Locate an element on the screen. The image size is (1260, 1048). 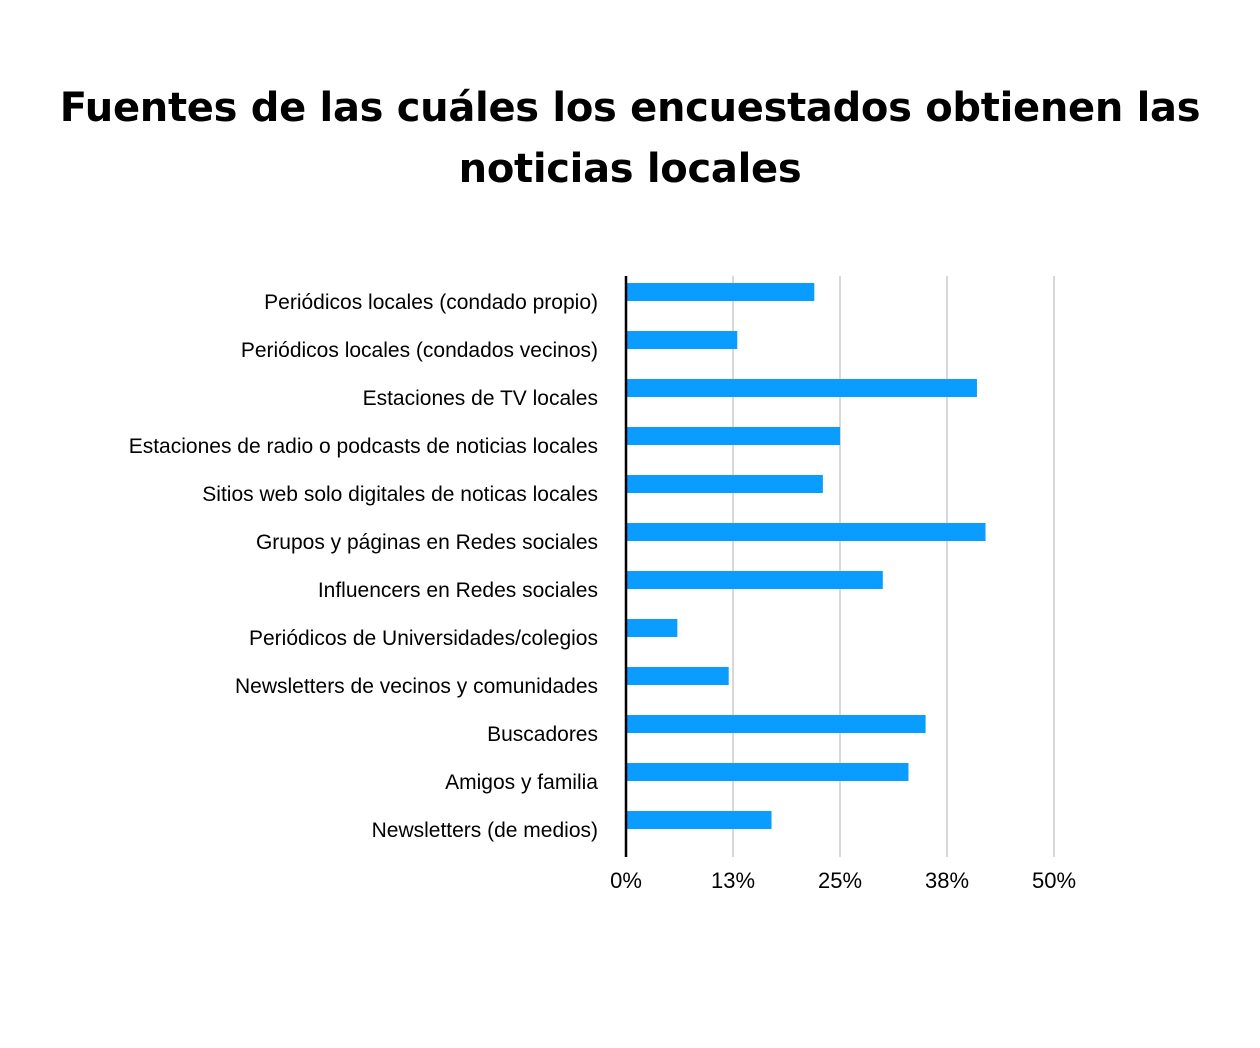
category-label: Periódicos locales (condados vecinos) is located at coordinates (419, 350).